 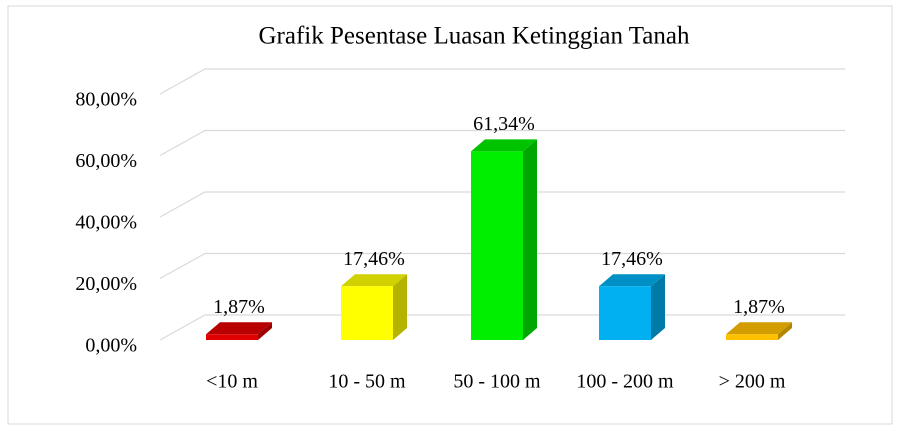 What do you see at coordinates (367, 382) in the screenshot?
I see `x-tick-label: 10 - 50 m` at bounding box center [367, 382].